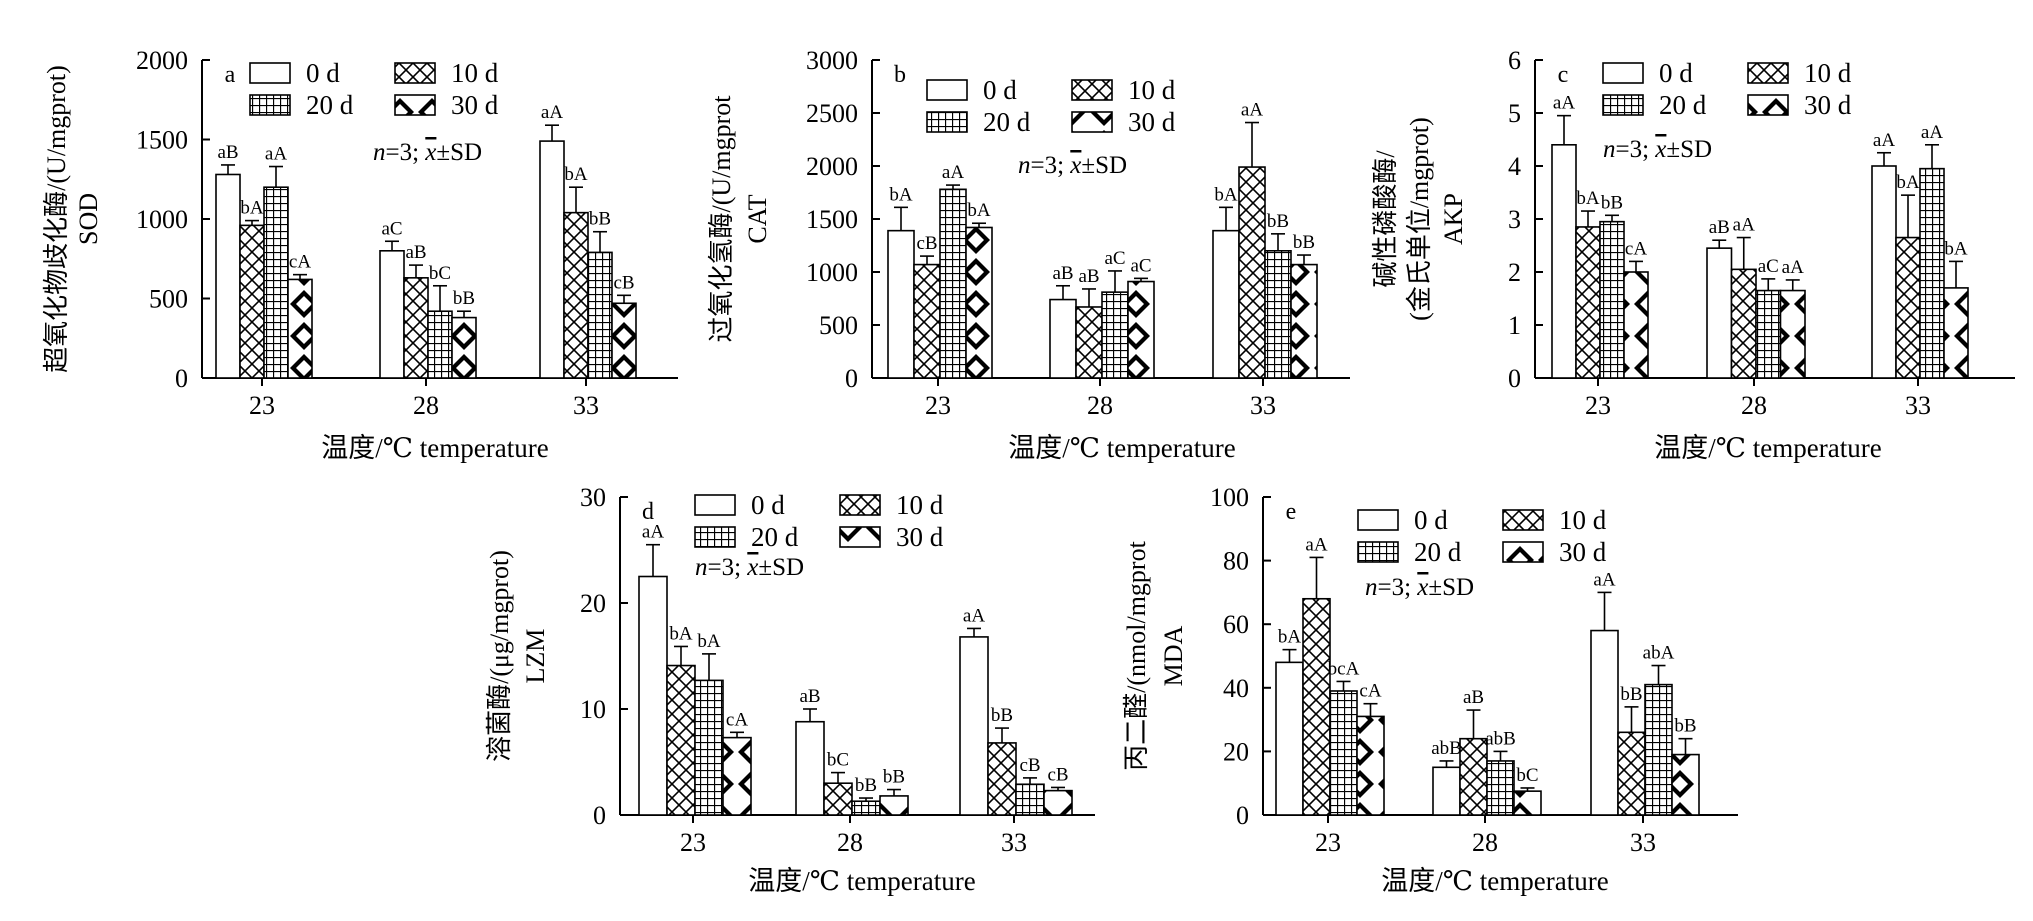 Image resolution: width=2033 pixels, height=921 pixels. What do you see at coordinates (1598, 405) in the screenshot?
I see `x-tick-label: 23` at bounding box center [1598, 405].